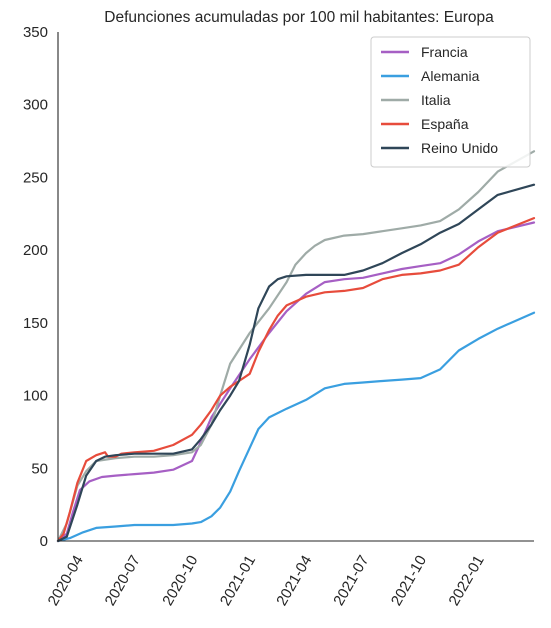  Describe the element at coordinates (44, 541) in the screenshot. I see `y-tick-label-0: 0` at that location.